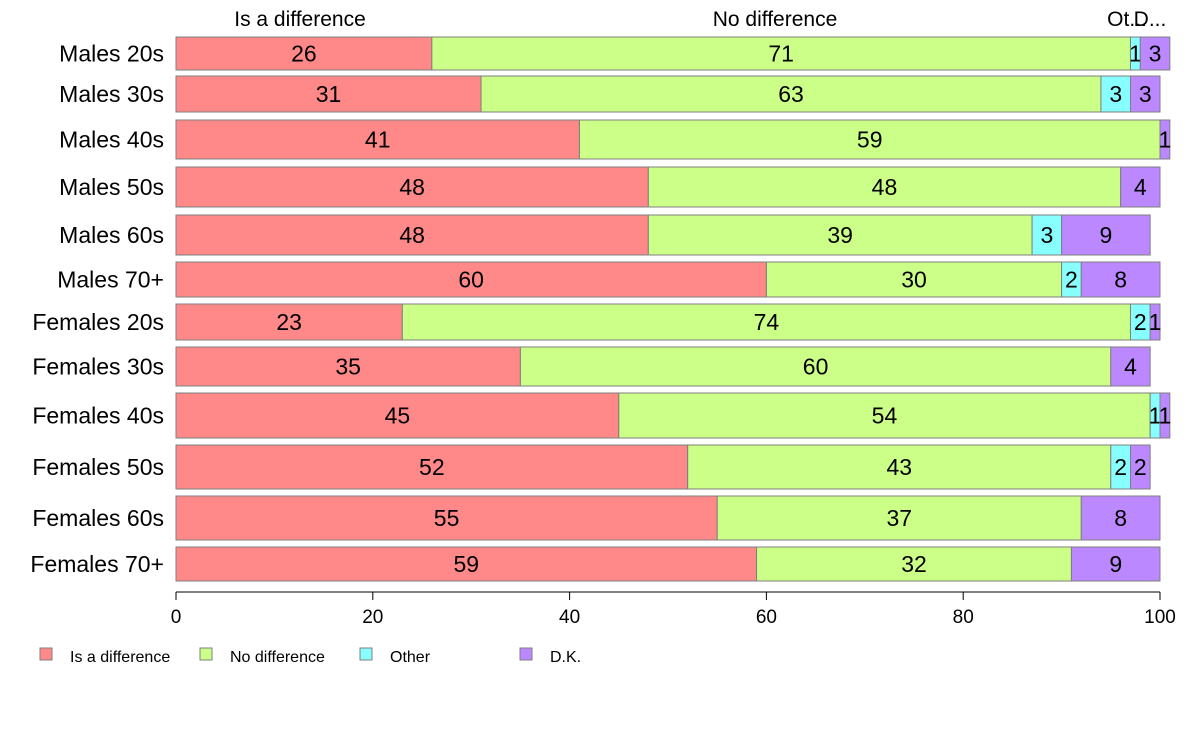 The height and width of the screenshot is (736, 1188). Describe the element at coordinates (46, 654) in the screenshot. I see `legend-swatch-is-a-difference` at that location.